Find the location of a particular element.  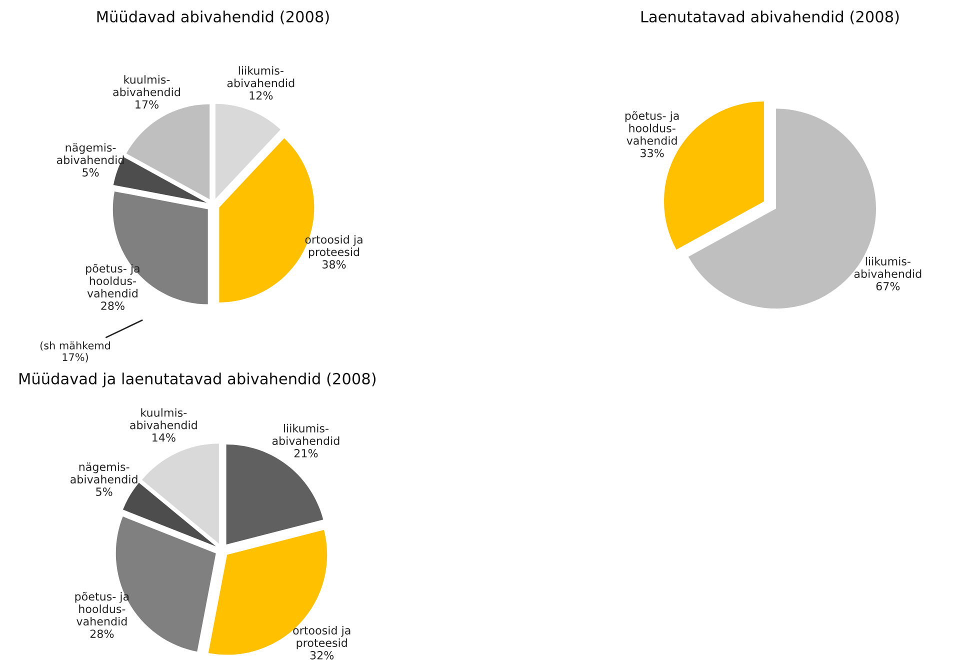

chart-title: Müüdavad abivahendid (2008) is located at coordinates (213, 17).